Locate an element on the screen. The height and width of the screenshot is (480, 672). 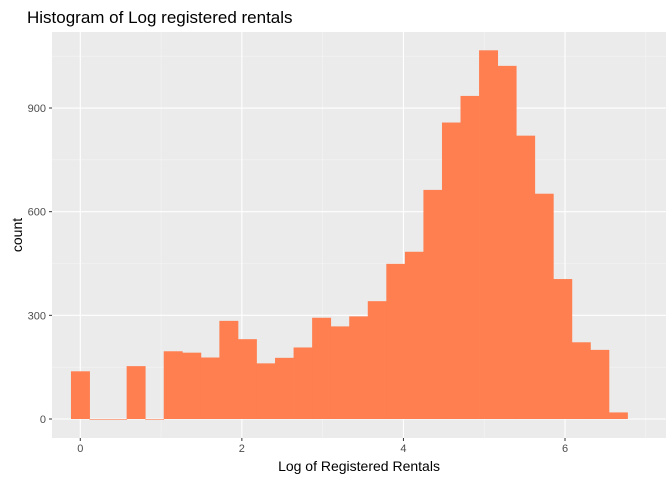
y-tick-label: 900 is located at coordinates (37, 109).